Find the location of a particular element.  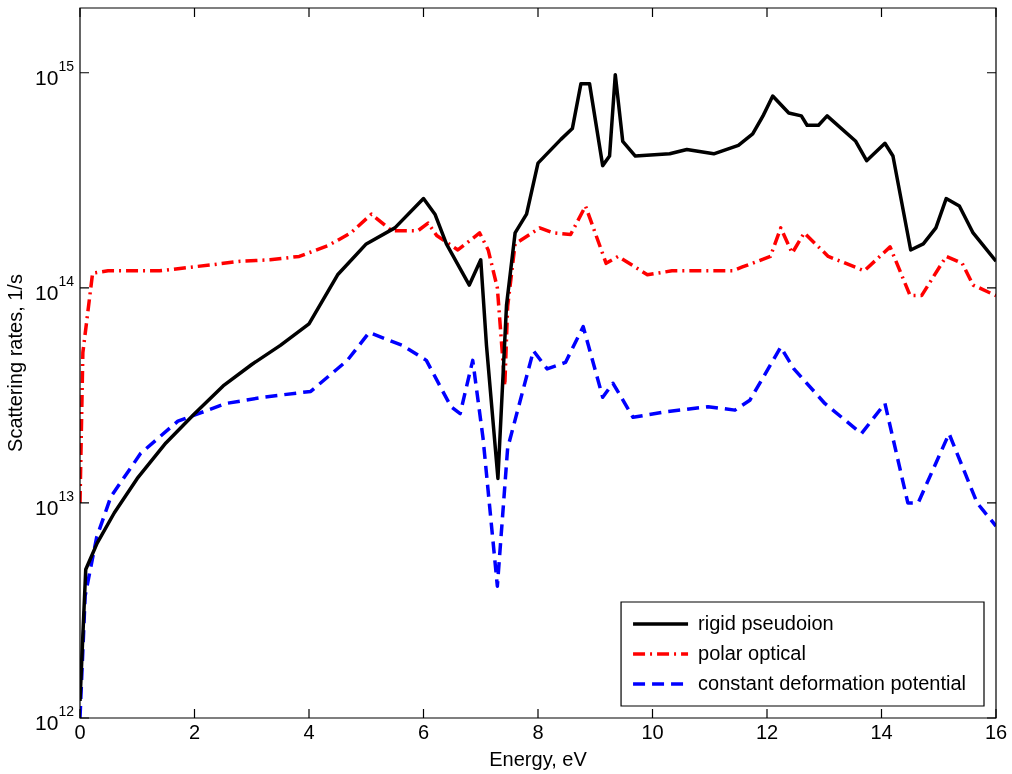

legend-label: constant deformation potential is located at coordinates (832, 682).